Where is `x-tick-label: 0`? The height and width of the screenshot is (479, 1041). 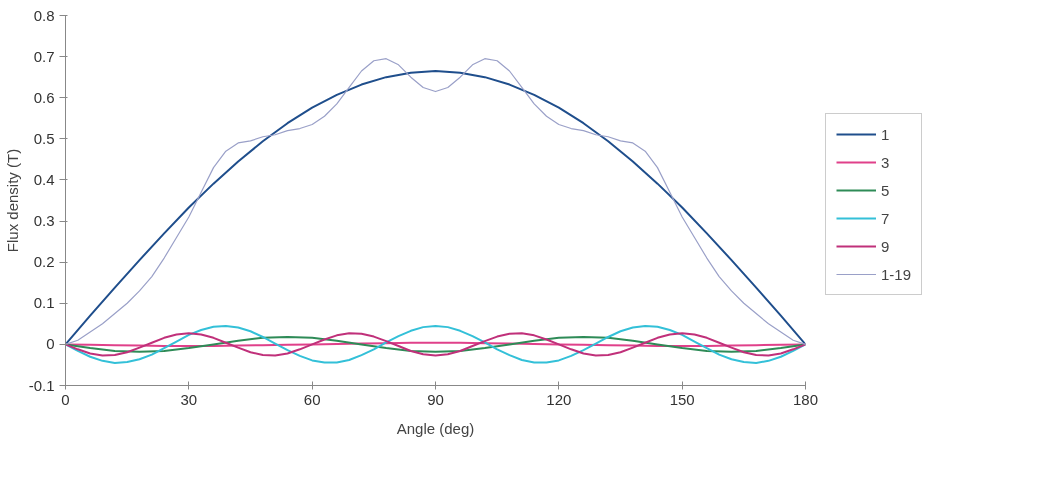 x-tick-label: 0 is located at coordinates (65, 399).